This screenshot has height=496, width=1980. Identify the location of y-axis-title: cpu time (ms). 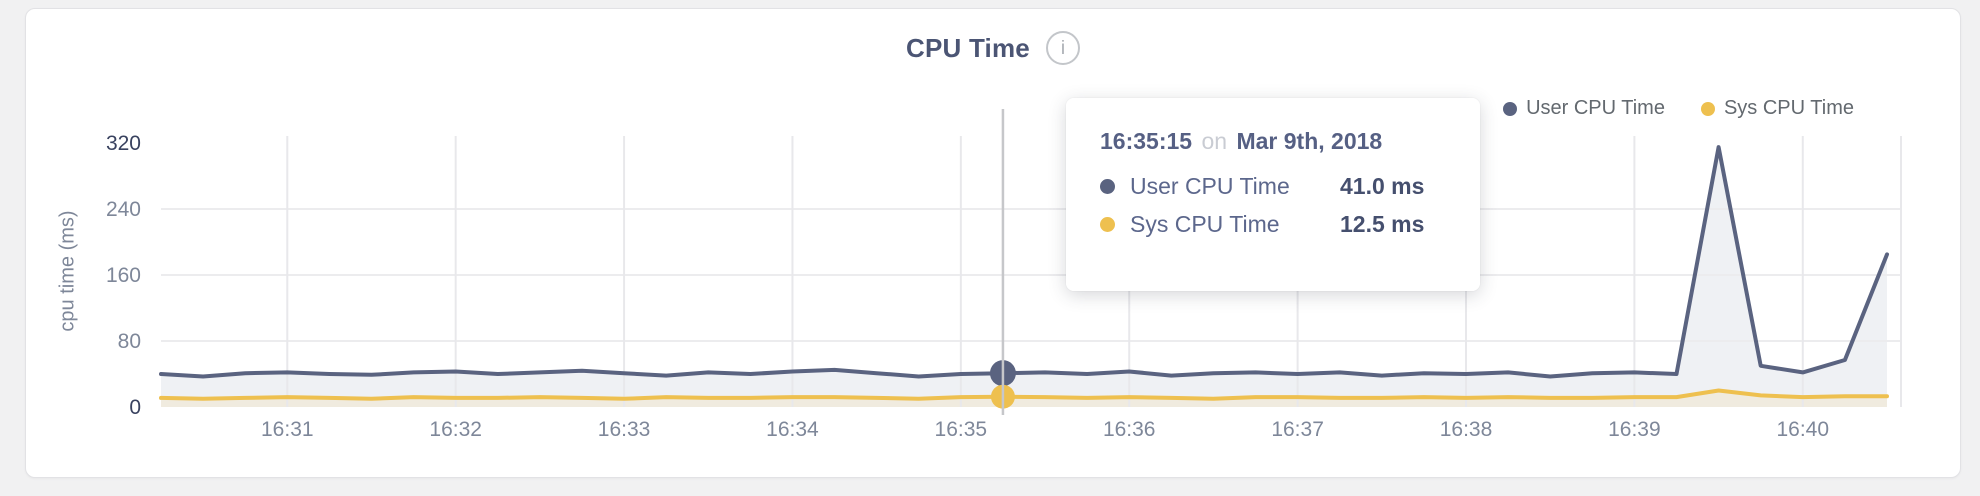
(67, 271).